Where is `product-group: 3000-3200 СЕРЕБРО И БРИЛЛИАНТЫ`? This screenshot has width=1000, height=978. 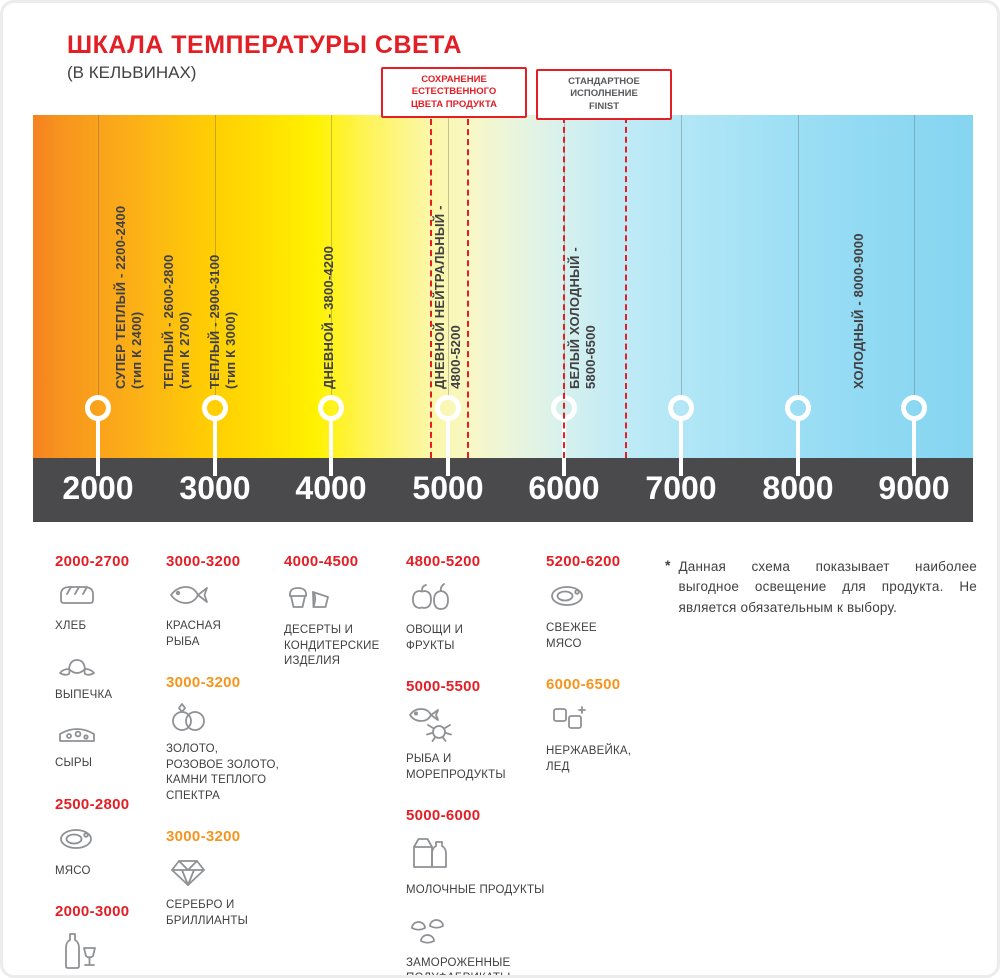
product-group: 3000-3200 СЕРЕБРО И БРИЛЛИАНТЫ is located at coordinates (225, 878).